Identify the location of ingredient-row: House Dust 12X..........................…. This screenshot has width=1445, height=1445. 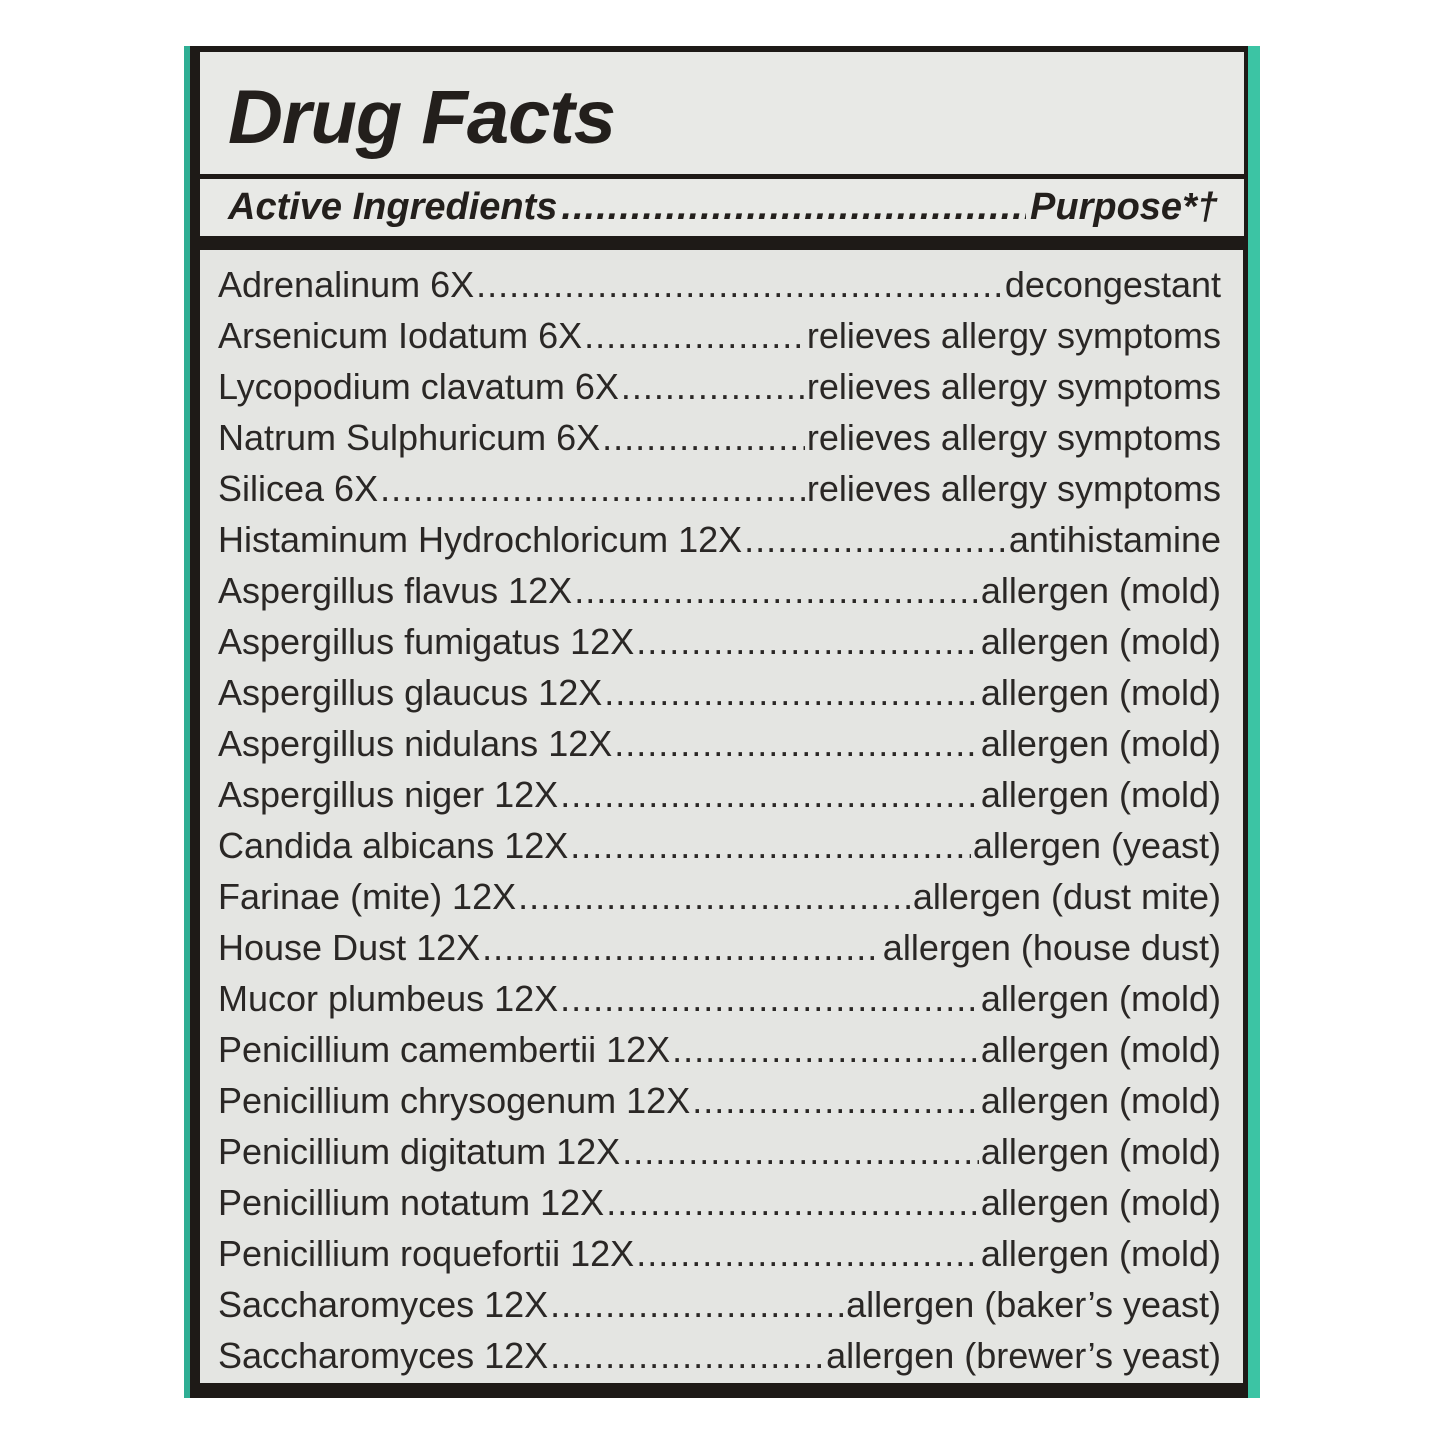
(719, 952).